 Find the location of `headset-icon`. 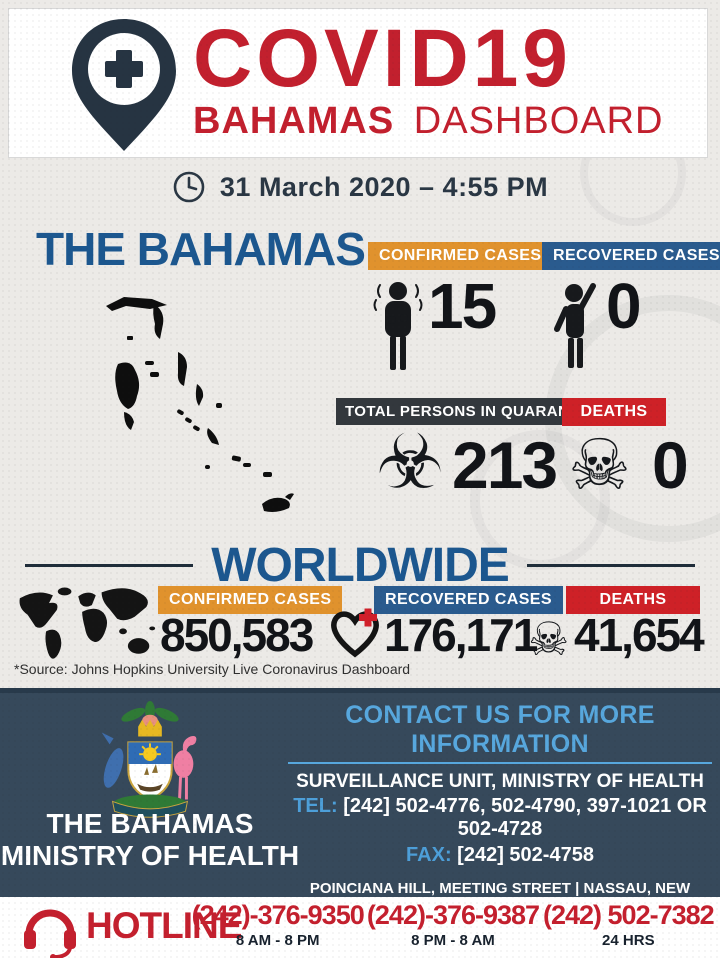

headset-icon is located at coordinates (50, 933).